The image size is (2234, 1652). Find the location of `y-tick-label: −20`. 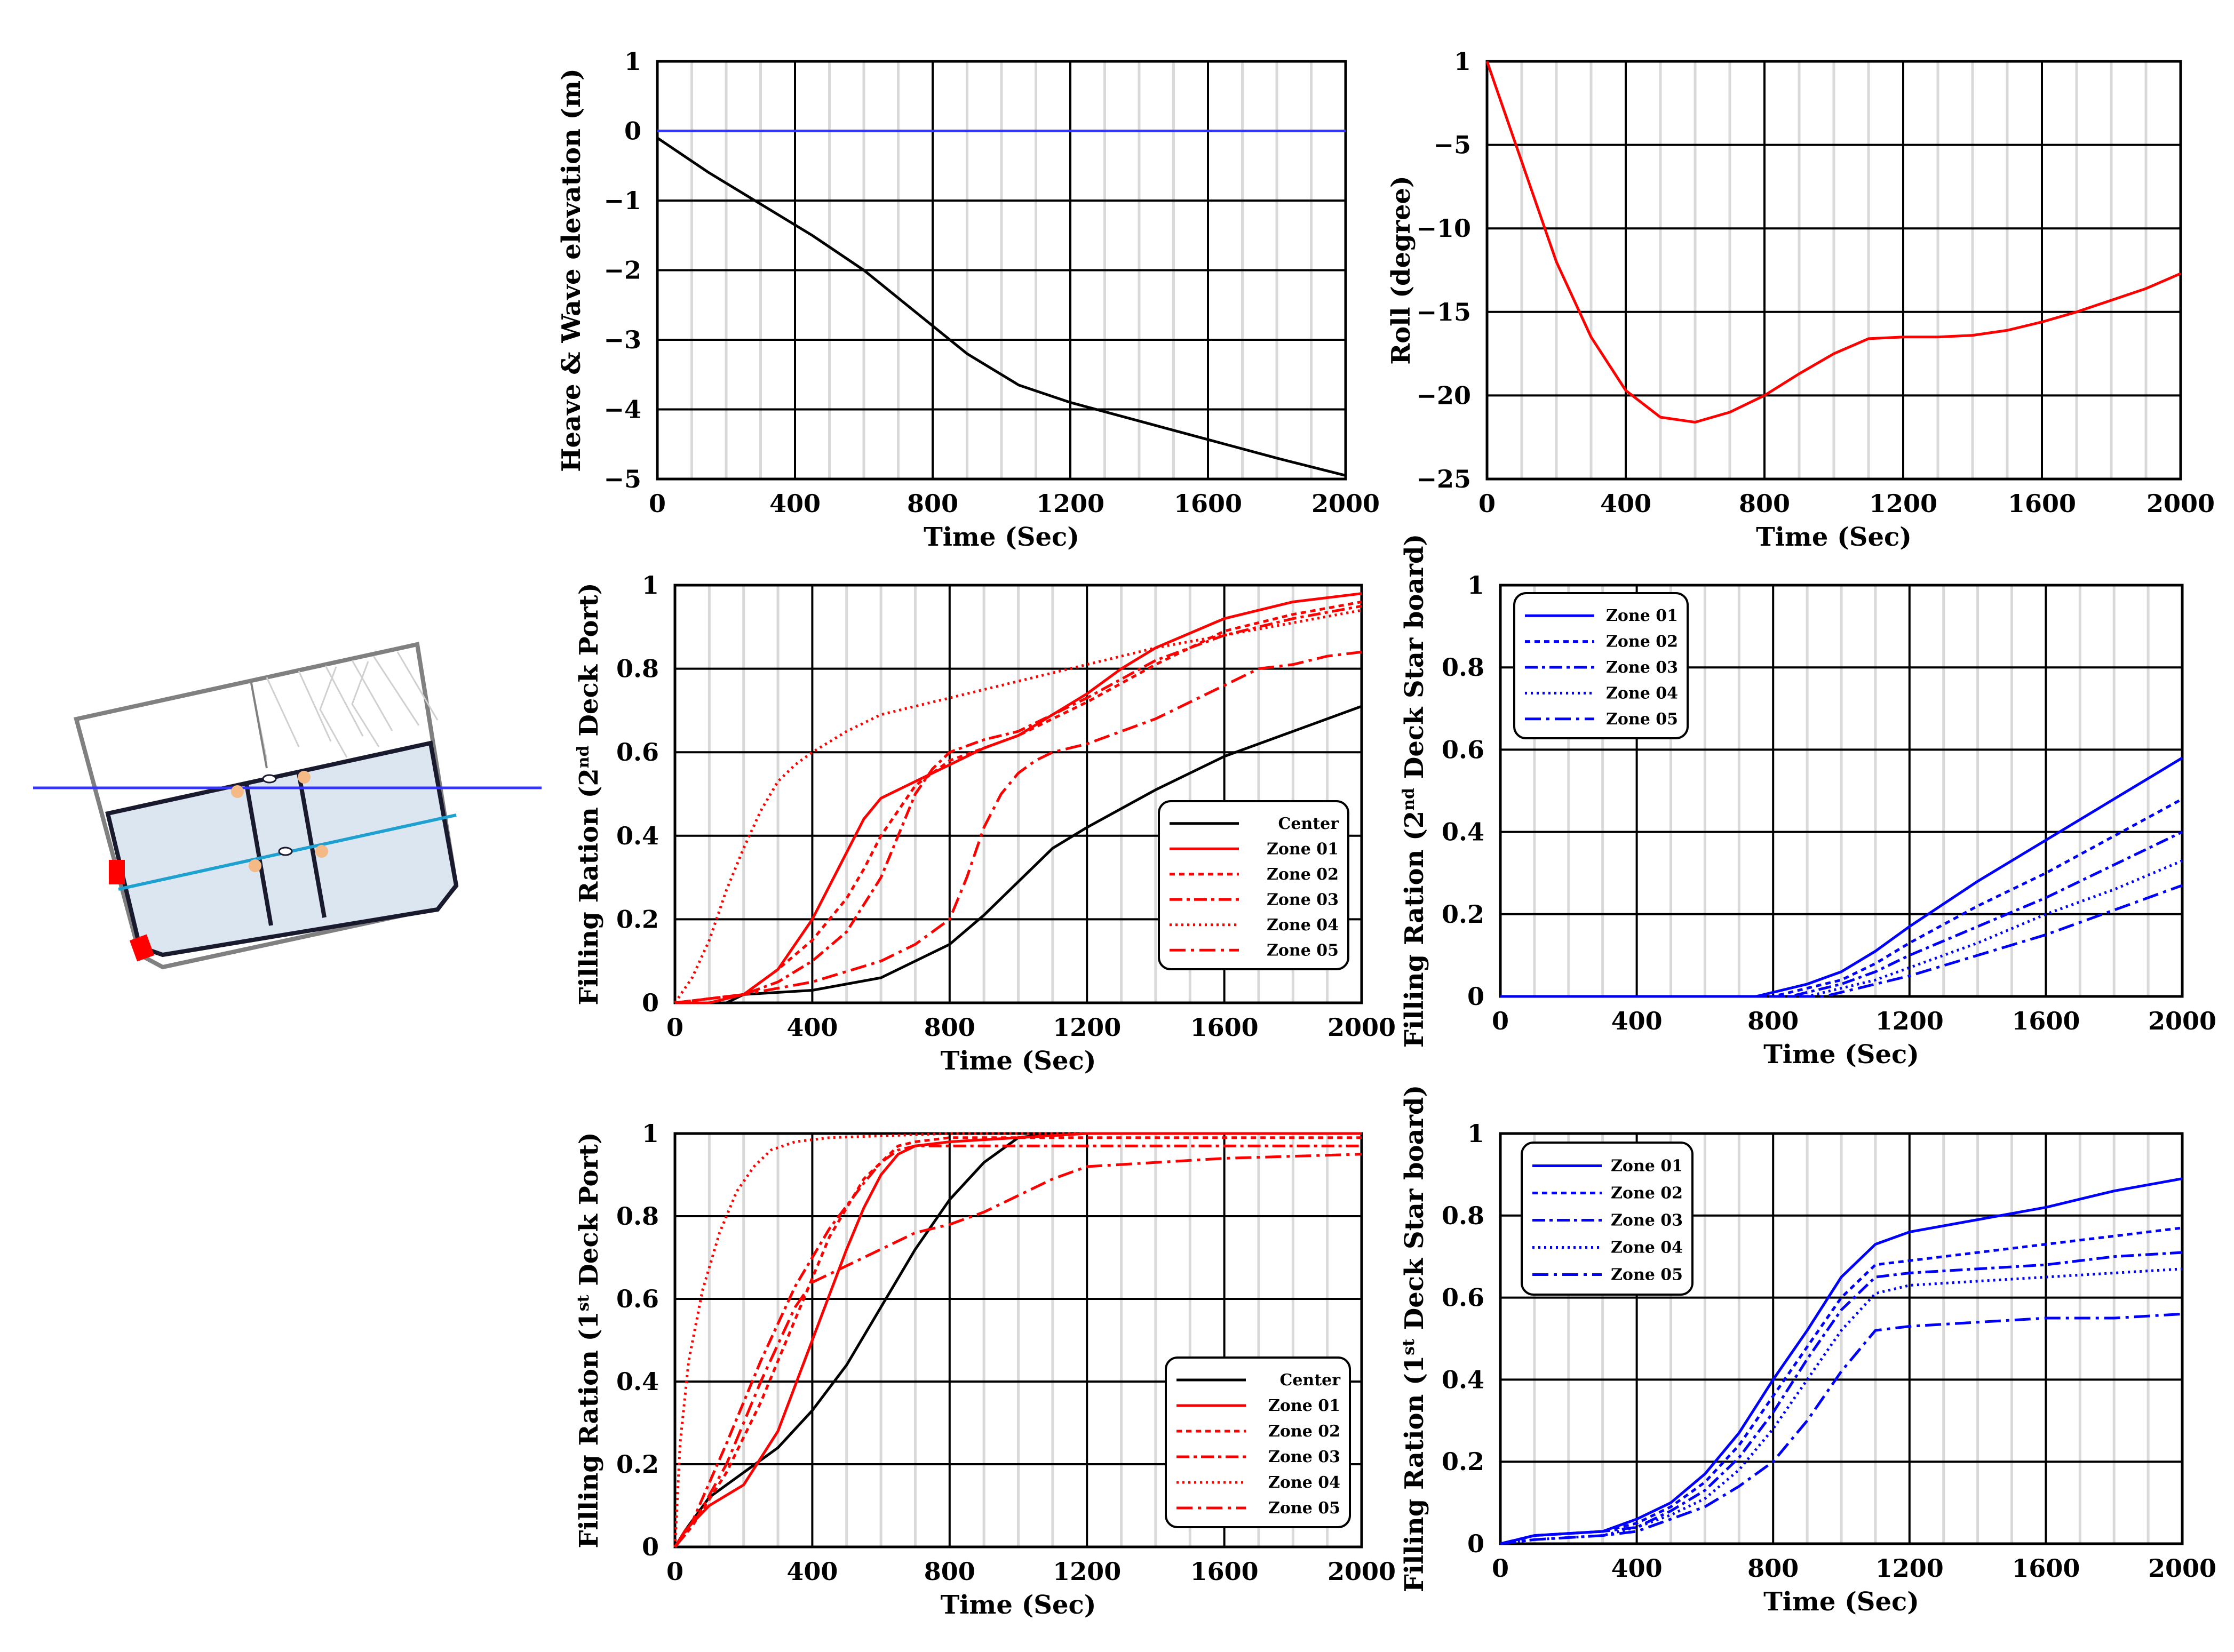

y-tick-label: −20 is located at coordinates (1443, 395).